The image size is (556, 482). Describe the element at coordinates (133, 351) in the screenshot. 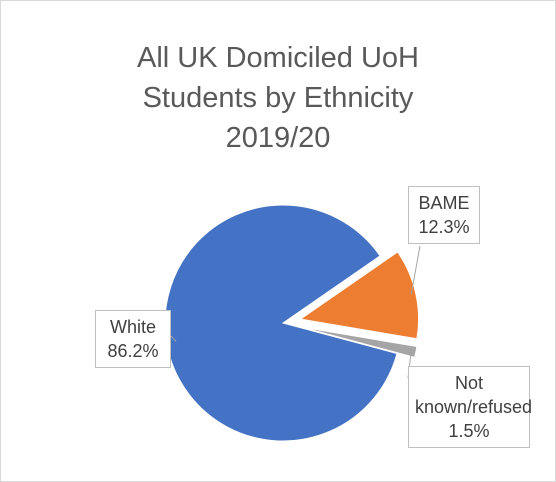

I see `label-value: 86.2%` at that location.